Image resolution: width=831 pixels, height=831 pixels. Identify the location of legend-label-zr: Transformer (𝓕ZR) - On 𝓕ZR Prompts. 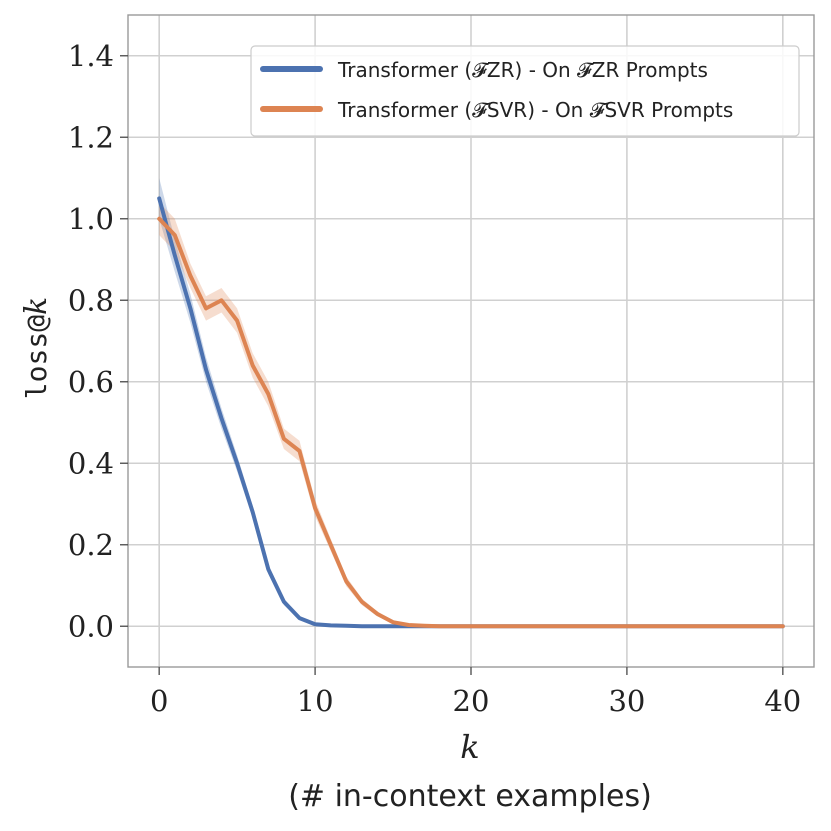
(522, 70).